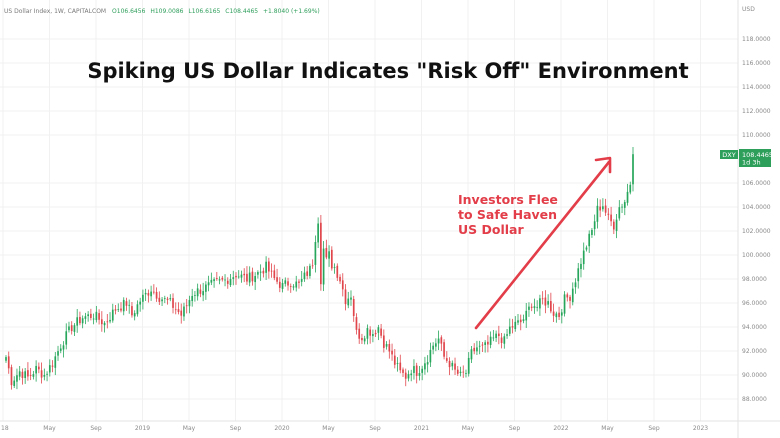 The height and width of the screenshot is (438, 780). Describe the element at coordinates (751, 163) in the screenshot. I see `price-tag-countdown: 1d 3h` at that location.